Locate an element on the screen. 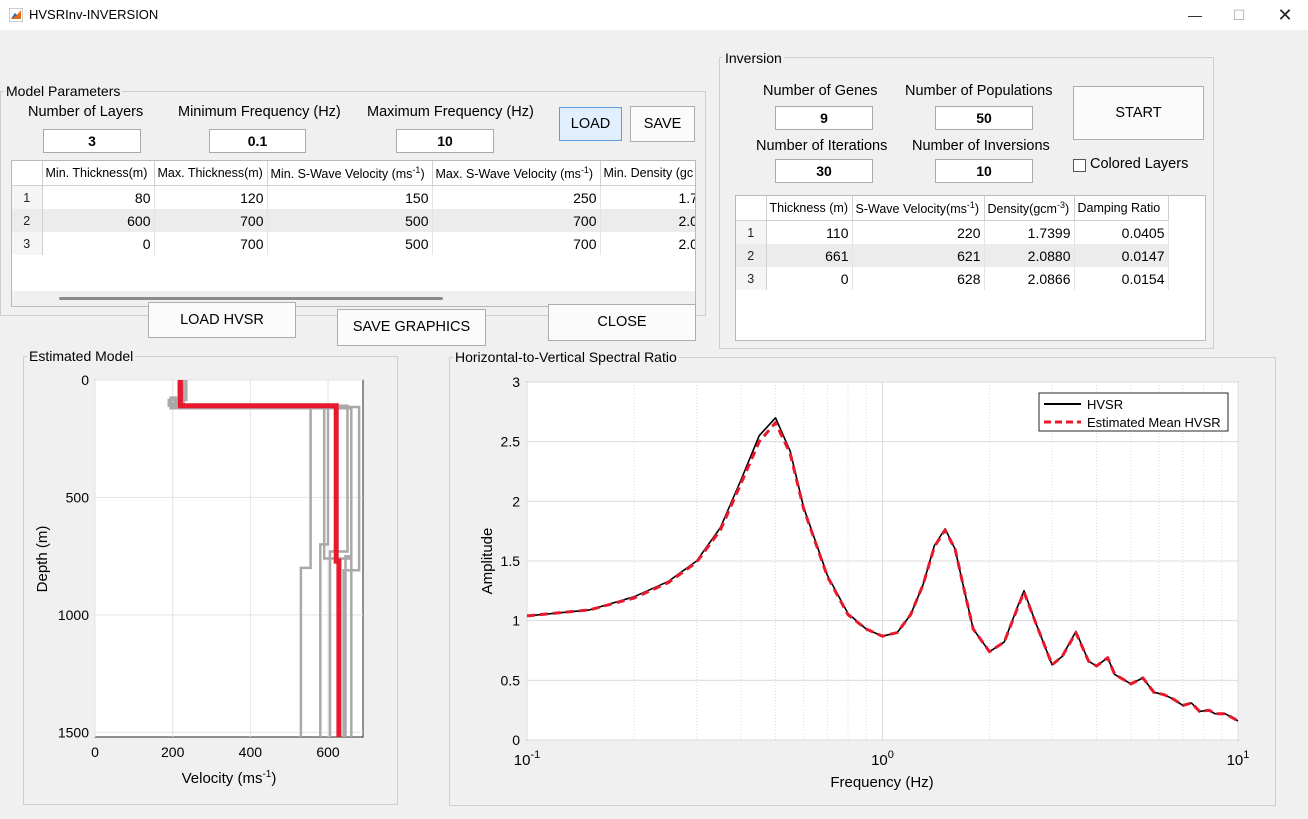 This screenshot has height=819, width=1308. velocity-profiles is located at coordinates (264, 558).